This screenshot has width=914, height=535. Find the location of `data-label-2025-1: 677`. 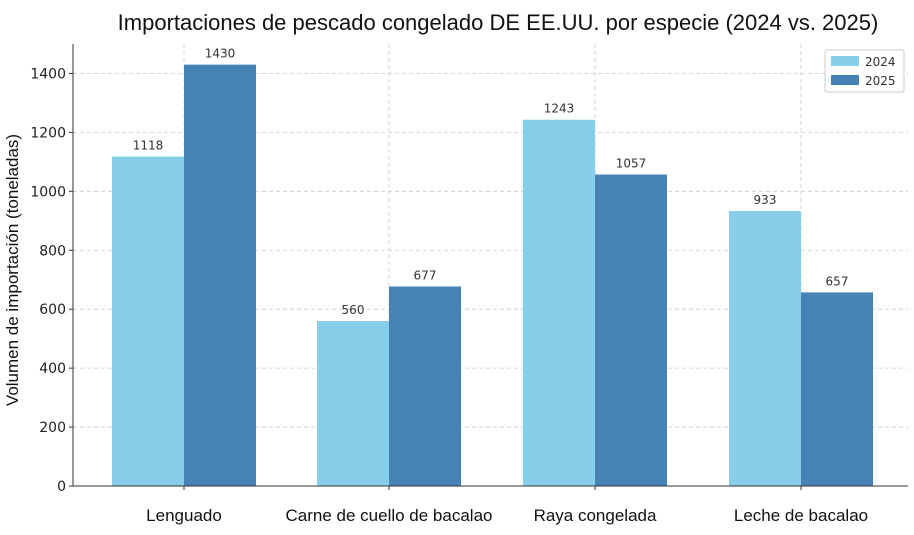

data-label-2025-1: 677 is located at coordinates (425, 276).